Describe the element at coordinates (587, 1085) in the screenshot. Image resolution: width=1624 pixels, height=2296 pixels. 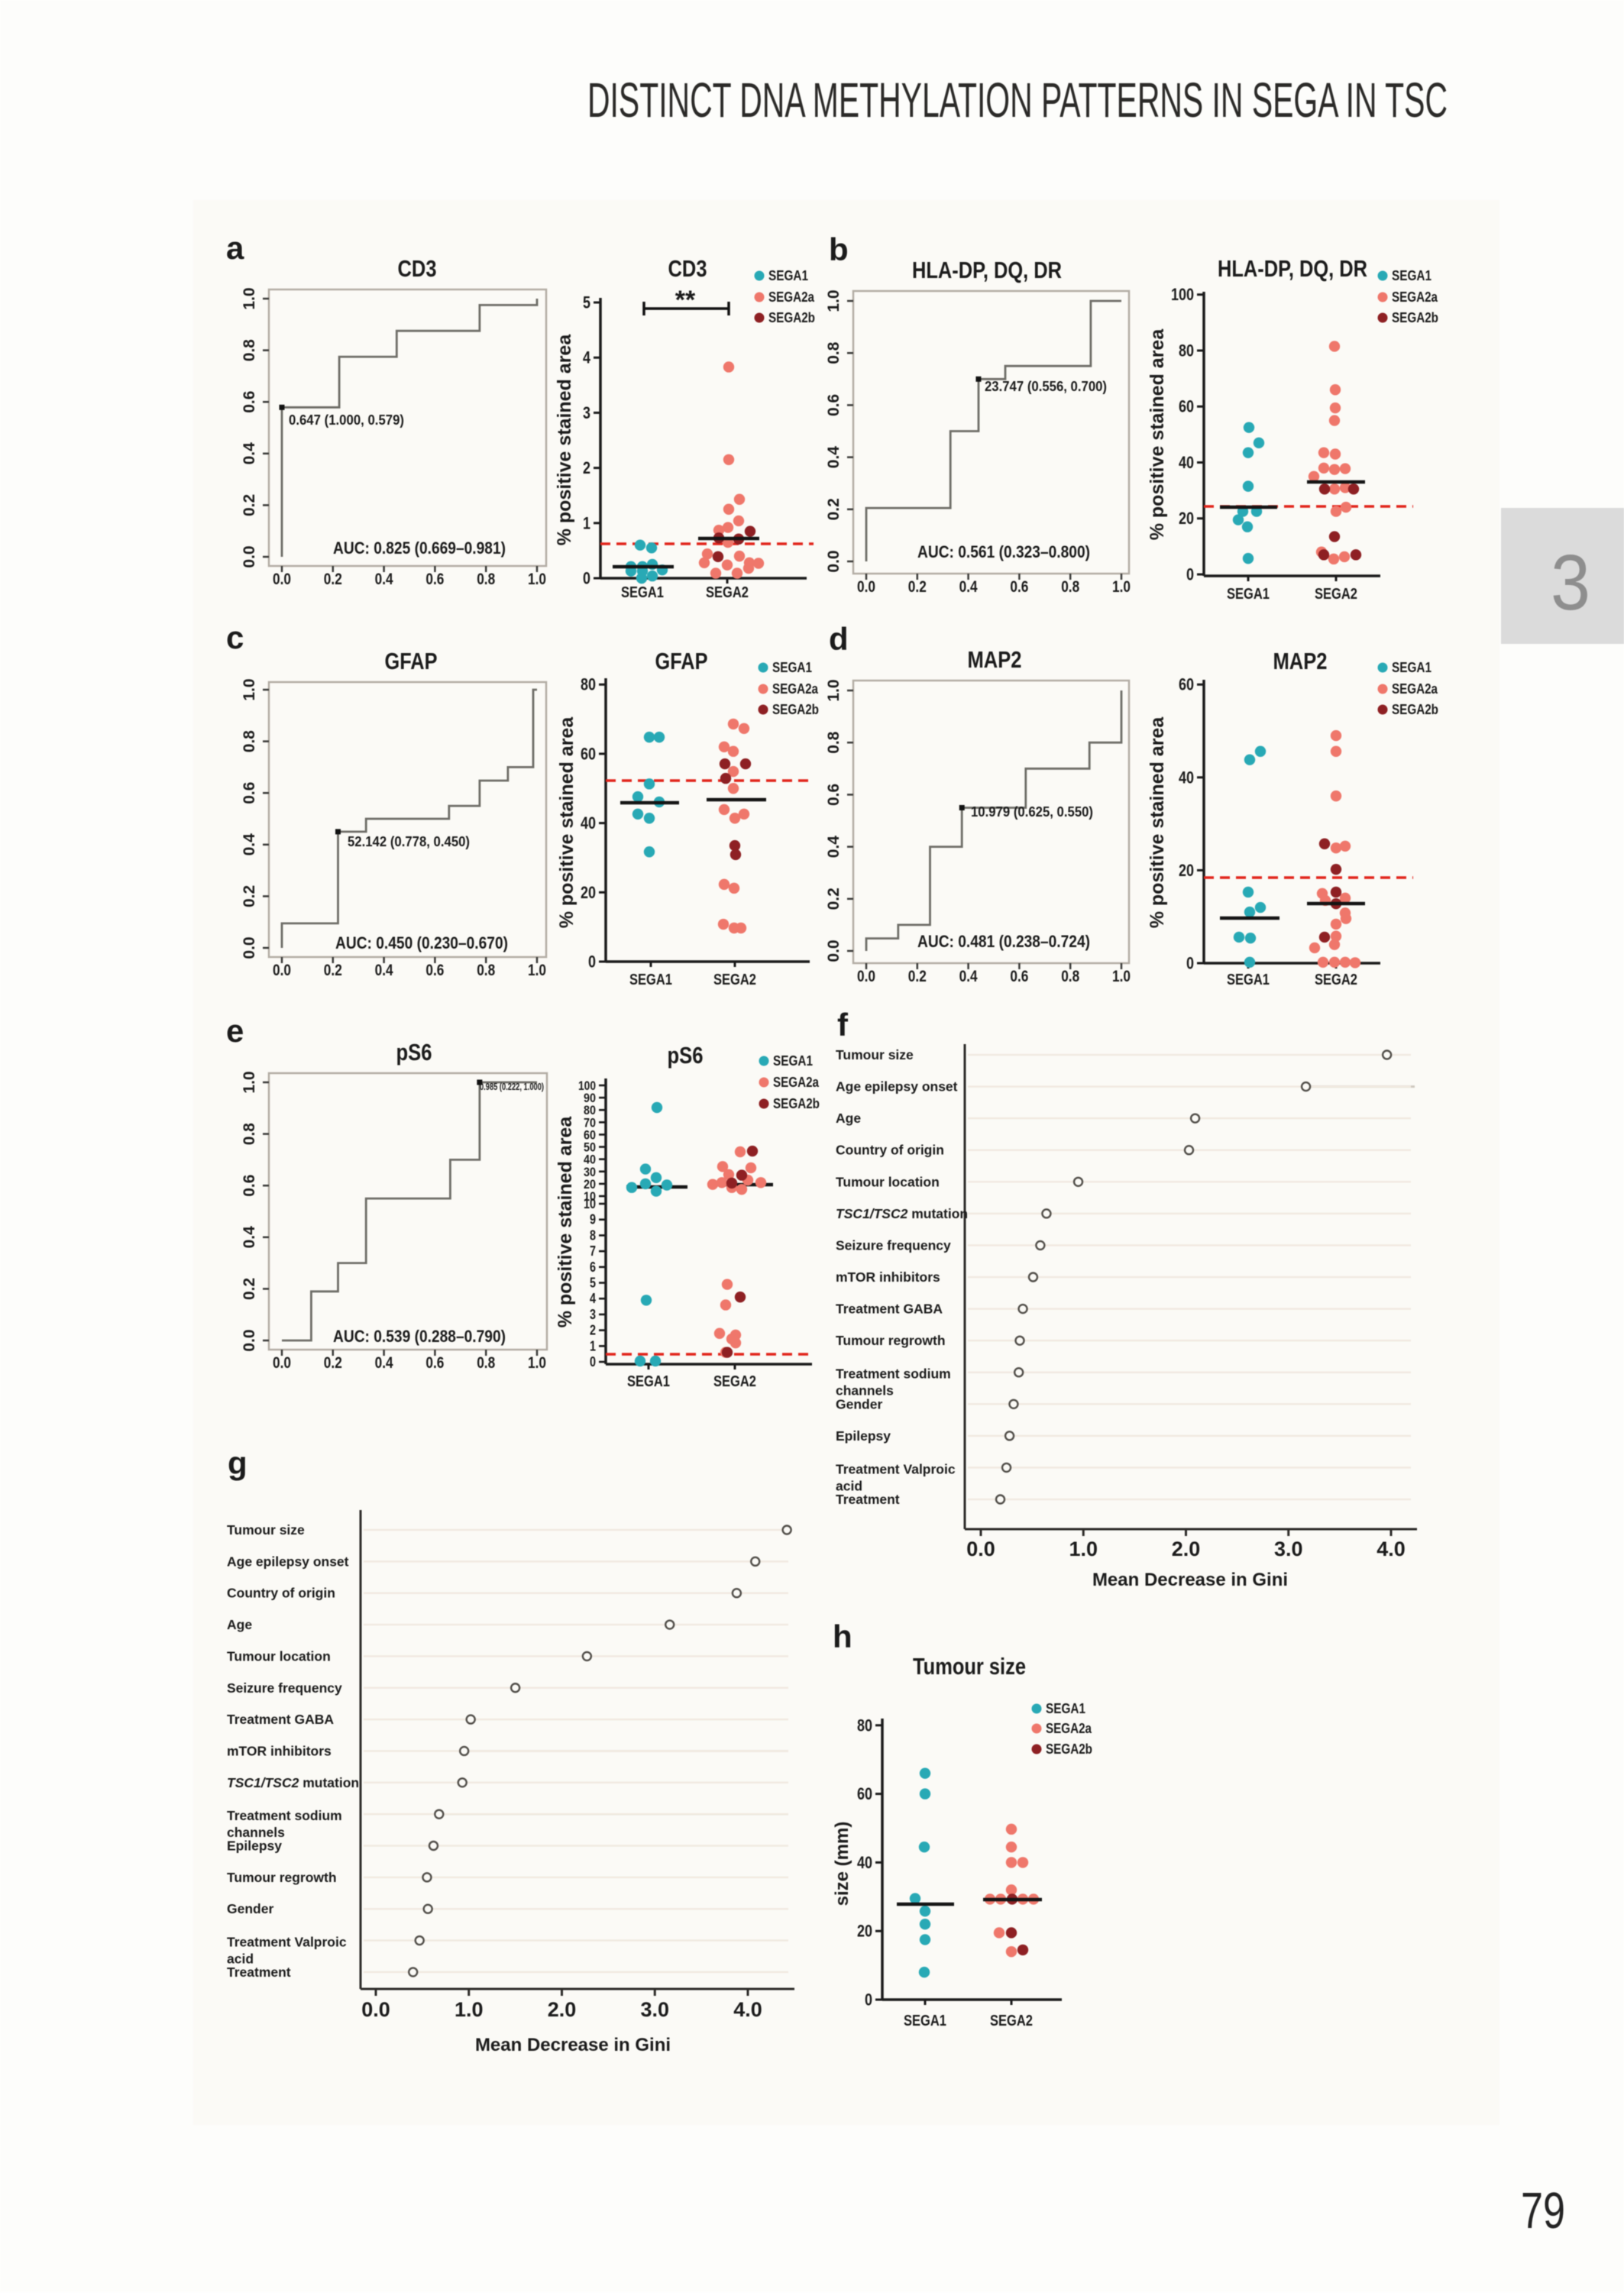
I see `svg-text: 100` at that location.